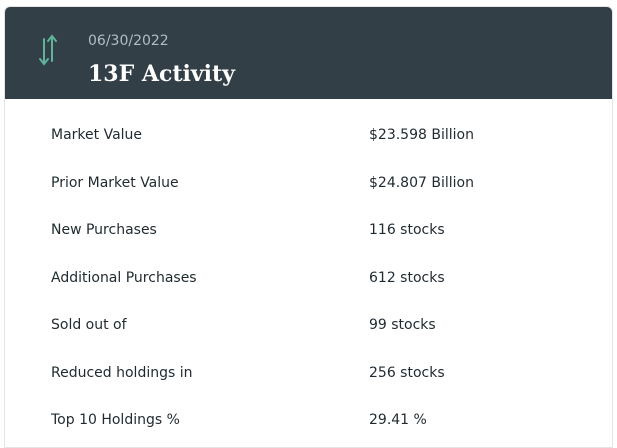  What do you see at coordinates (308, 232) in the screenshot?
I see `table-row: New Purchases 116 stocks` at bounding box center [308, 232].